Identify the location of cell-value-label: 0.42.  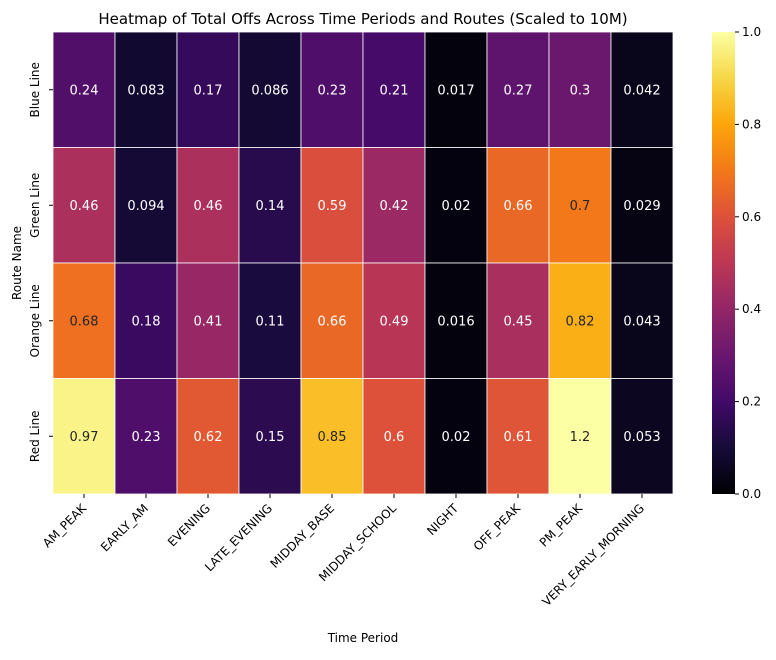
(394, 206).